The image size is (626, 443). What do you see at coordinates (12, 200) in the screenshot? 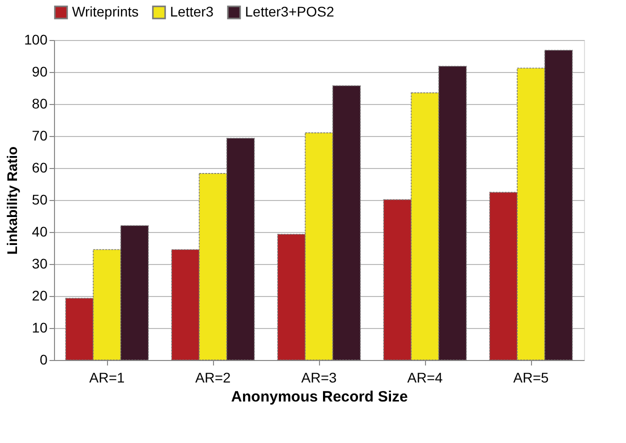
I see `y-axis-title: Linkability Ratio` at bounding box center [12, 200].